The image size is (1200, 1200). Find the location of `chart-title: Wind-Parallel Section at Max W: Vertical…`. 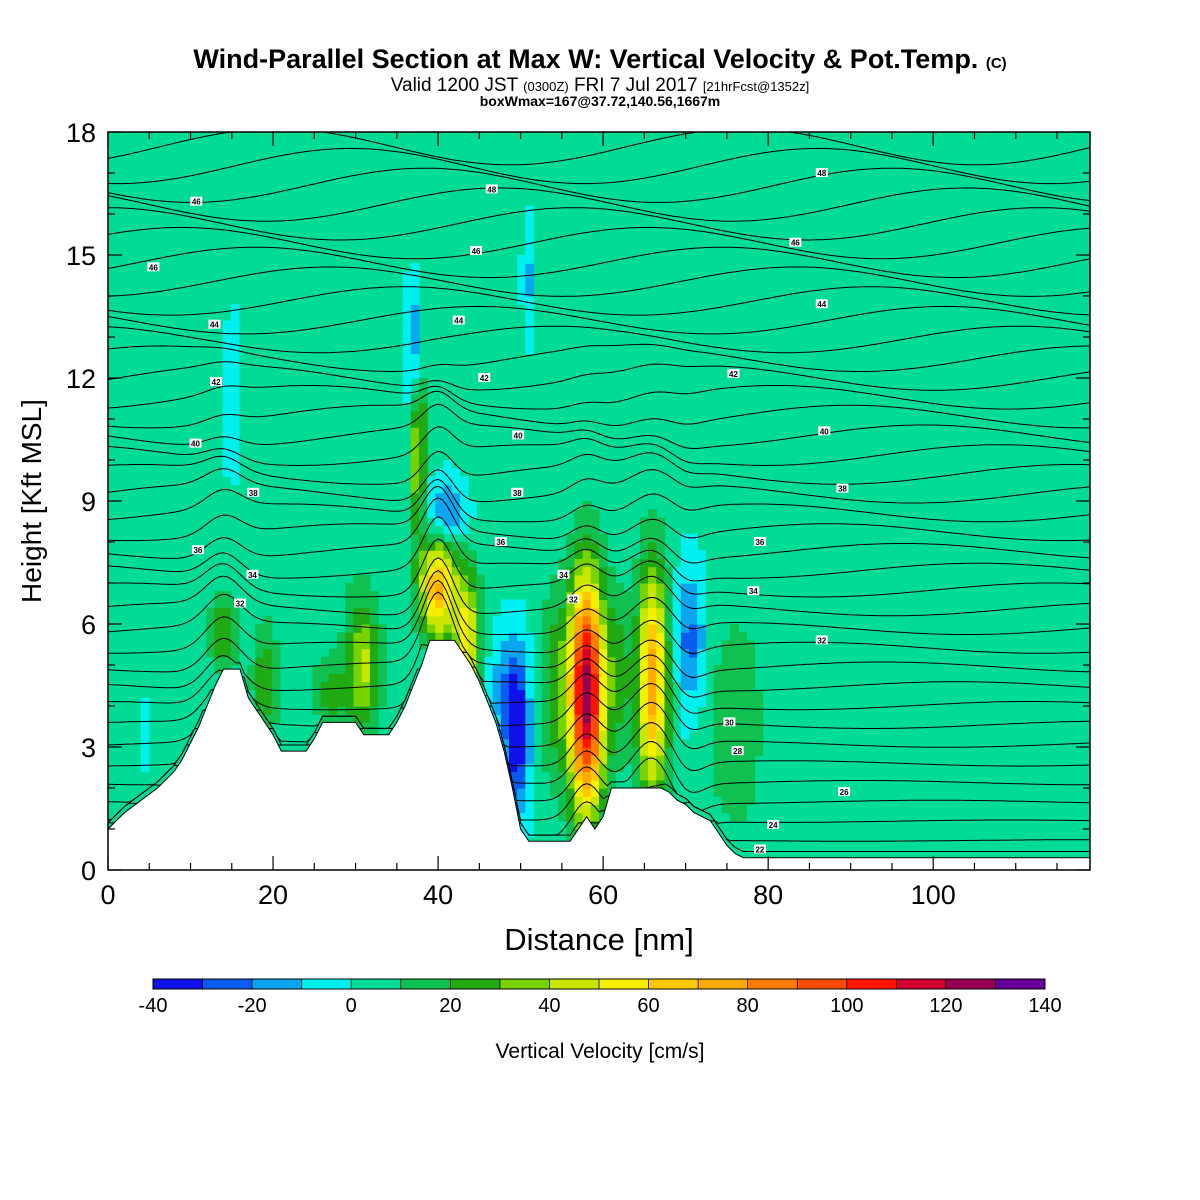

chart-title: Wind-Parallel Section at Max W: Vertical… is located at coordinates (600, 59).